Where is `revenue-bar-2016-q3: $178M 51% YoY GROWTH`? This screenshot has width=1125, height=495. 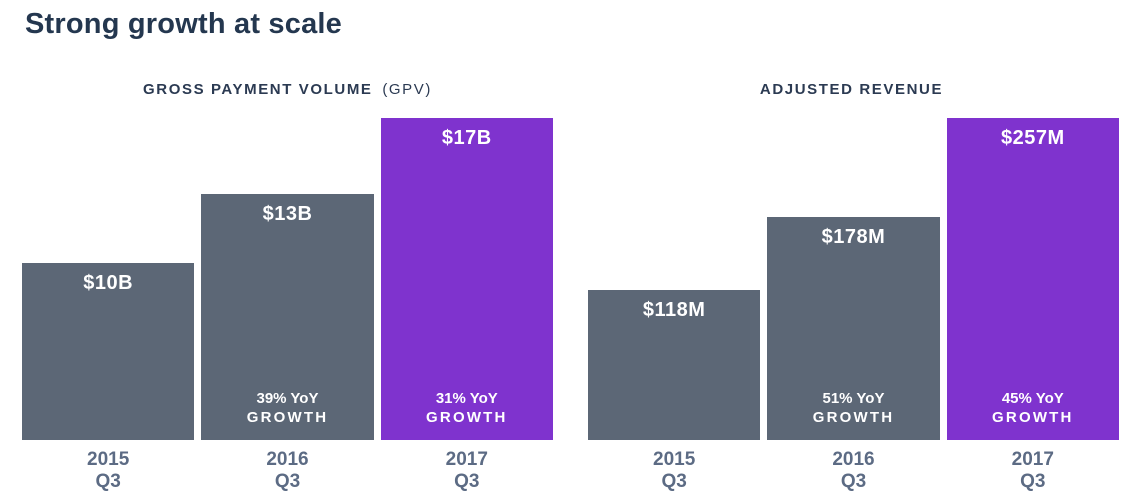
revenue-bar-2016-q3: $178M 51% YoY GROWTH is located at coordinates (853, 328).